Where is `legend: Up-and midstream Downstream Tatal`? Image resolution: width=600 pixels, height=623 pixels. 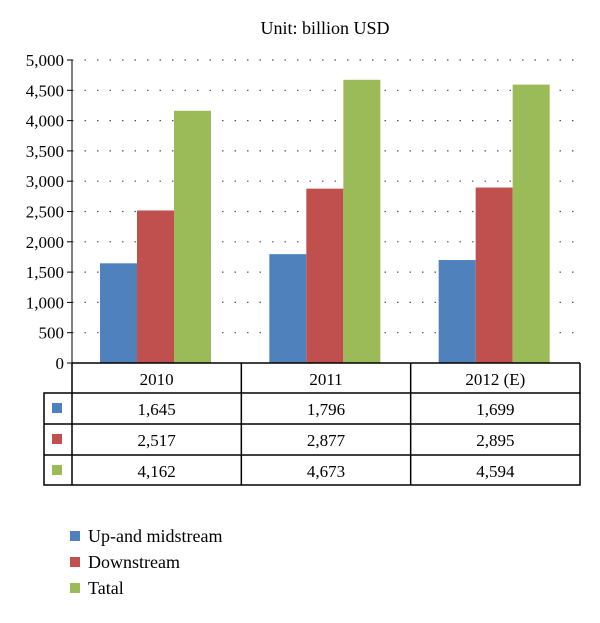 legend: Up-and midstream Downstream Tatal is located at coordinates (146, 562).